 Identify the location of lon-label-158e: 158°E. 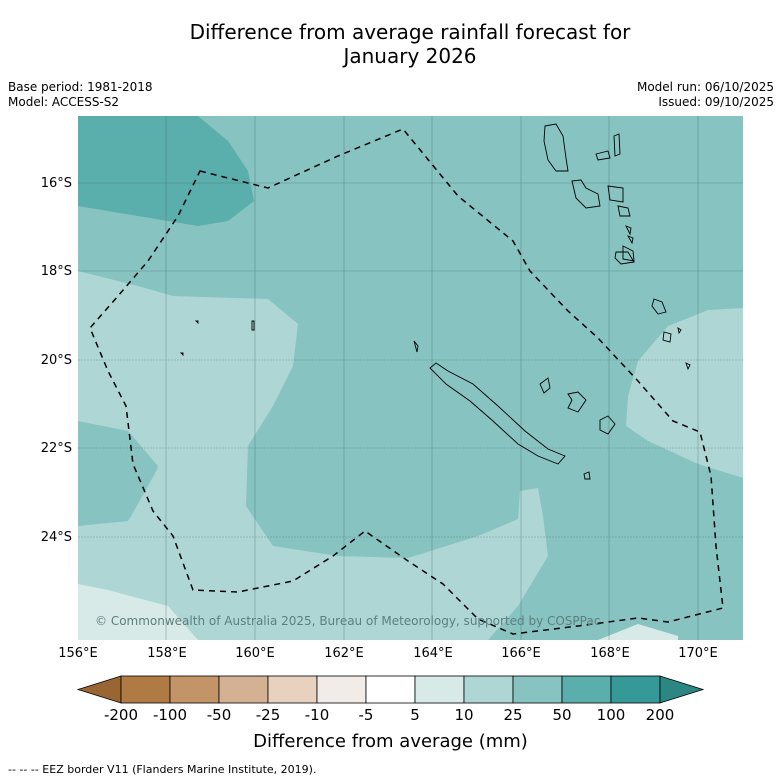
(167, 653).